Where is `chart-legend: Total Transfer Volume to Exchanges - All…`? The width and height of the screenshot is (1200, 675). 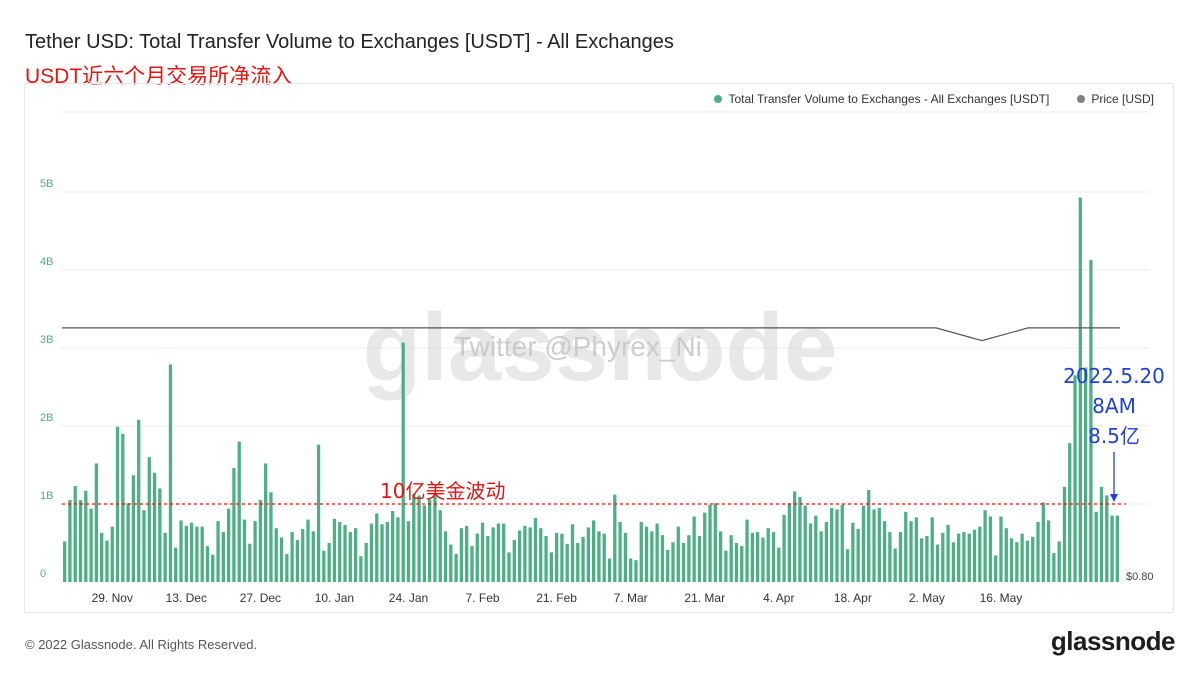
chart-legend: Total Transfer Volume to Exchanges - All… is located at coordinates (934, 99).